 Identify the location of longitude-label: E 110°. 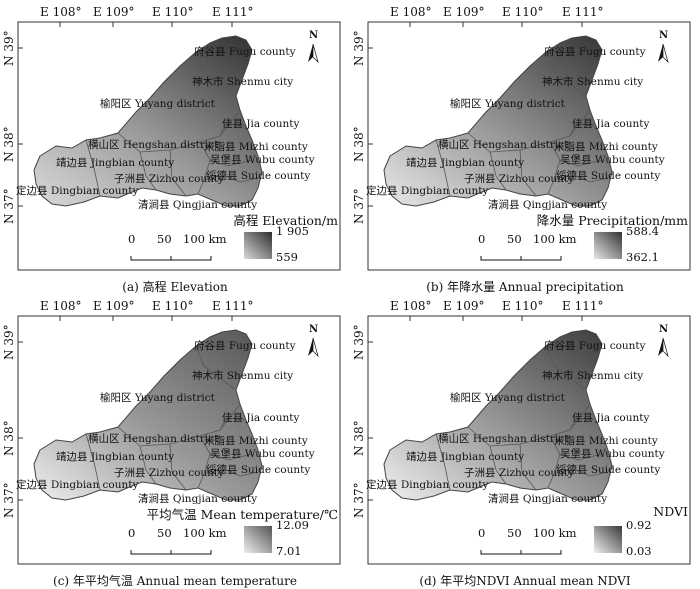
(173, 306).